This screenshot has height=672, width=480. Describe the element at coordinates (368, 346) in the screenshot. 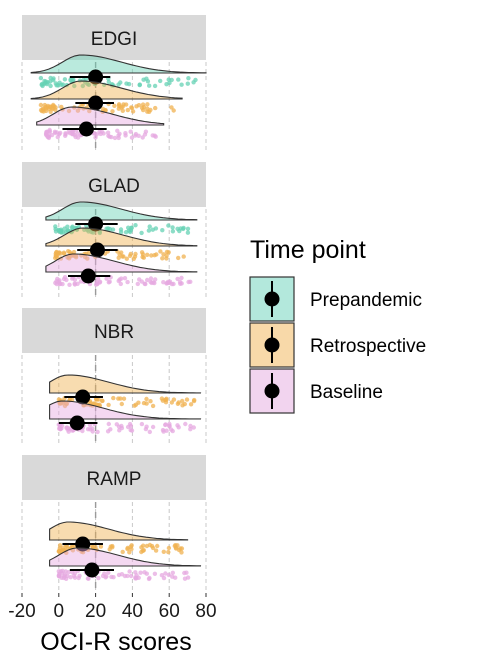

I see `legend-label: Retrospective` at that location.